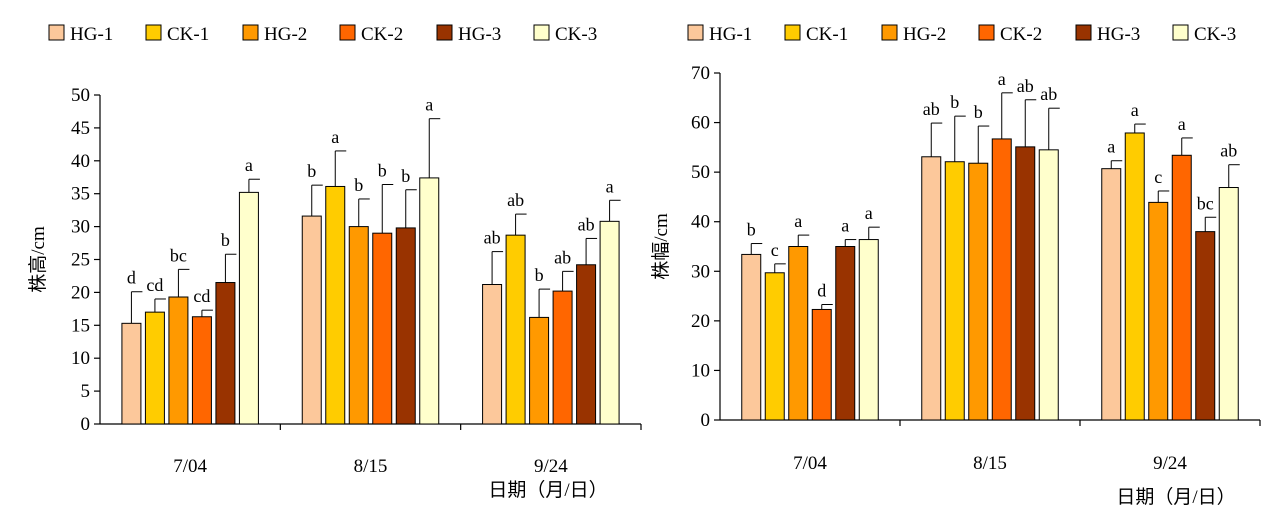  What do you see at coordinates (80, 194) in the screenshot?
I see `y-tick-label: 35` at bounding box center [80, 194].